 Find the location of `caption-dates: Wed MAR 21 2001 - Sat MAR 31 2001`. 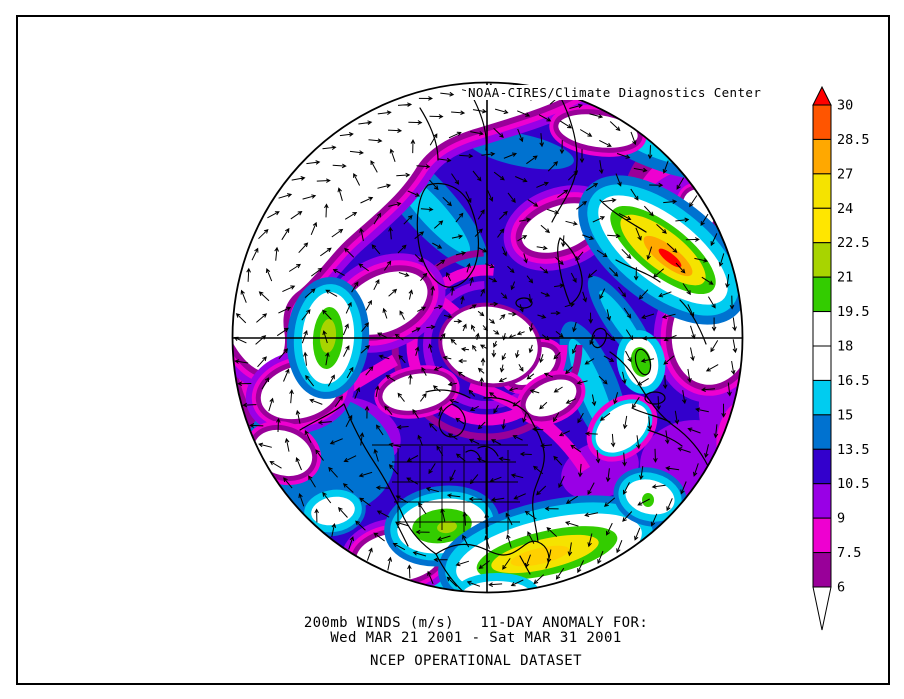

caption-dates: Wed MAR 21 2001 - Sat MAR 31 2001 is located at coordinates (476, 638).